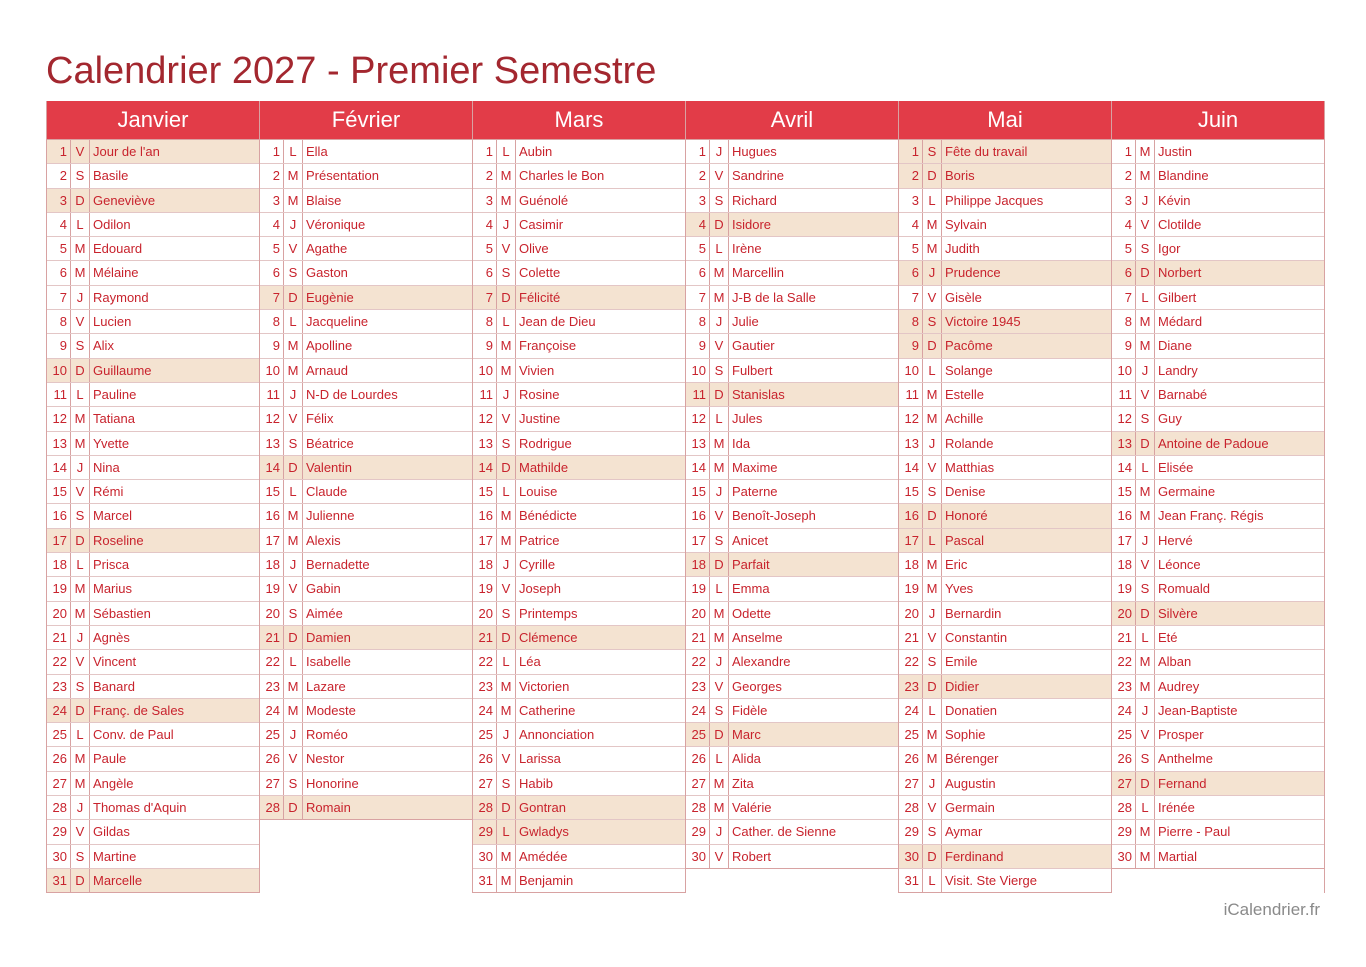 Image resolution: width=1366 pixels, height=967 pixels. Describe the element at coordinates (1218, 120) in the screenshot. I see `month-header: Juin` at that location.